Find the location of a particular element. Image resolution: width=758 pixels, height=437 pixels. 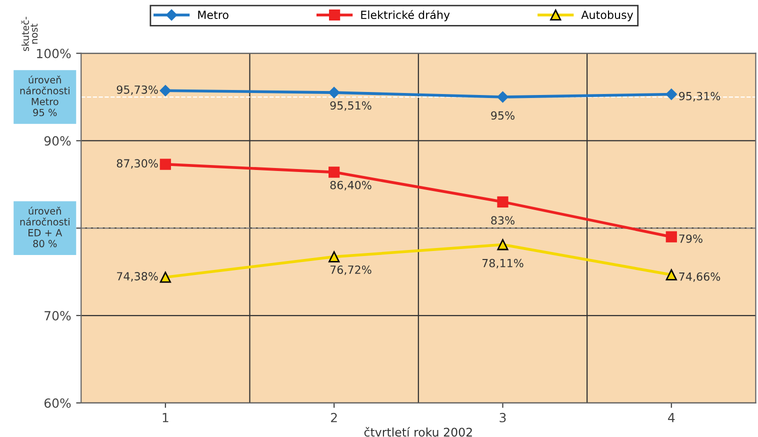

y-tick-label: 70% is located at coordinates (57, 315).